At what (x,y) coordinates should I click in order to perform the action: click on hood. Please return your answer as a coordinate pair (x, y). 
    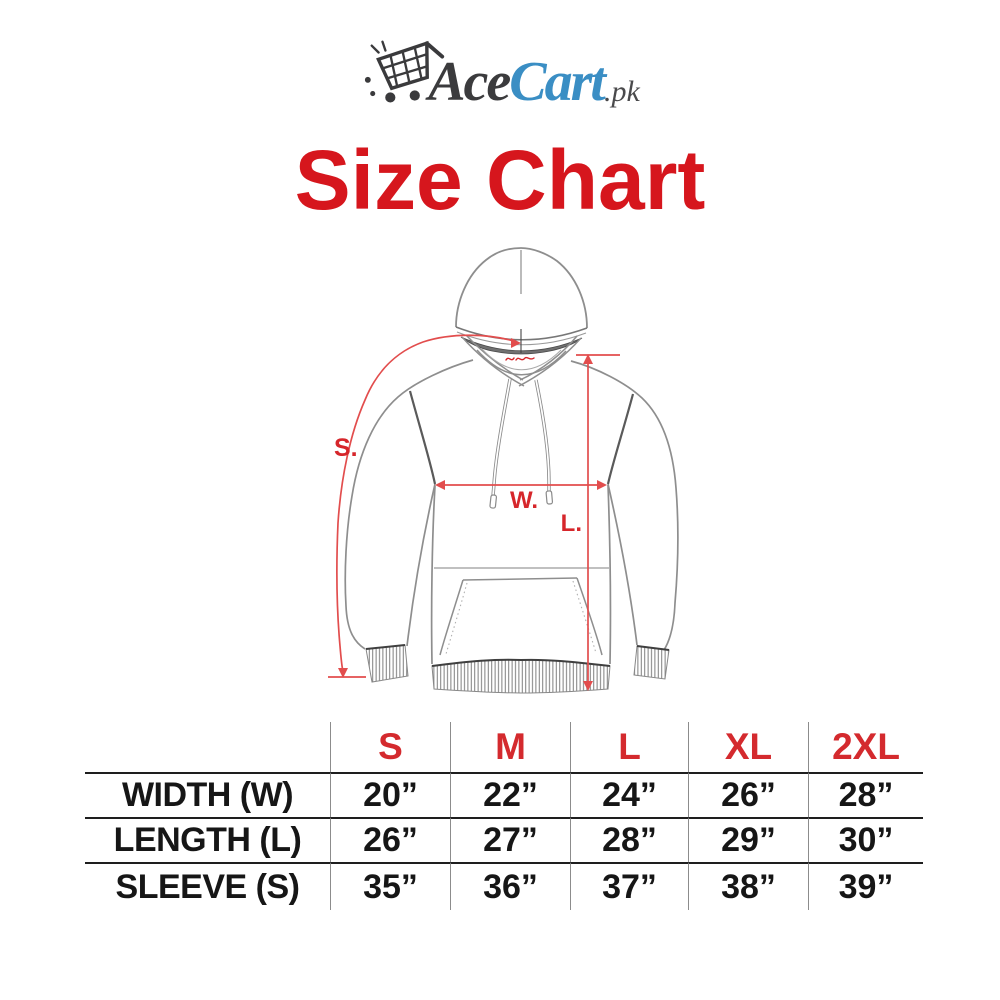
    Looking at the image, I should click on (521, 317).